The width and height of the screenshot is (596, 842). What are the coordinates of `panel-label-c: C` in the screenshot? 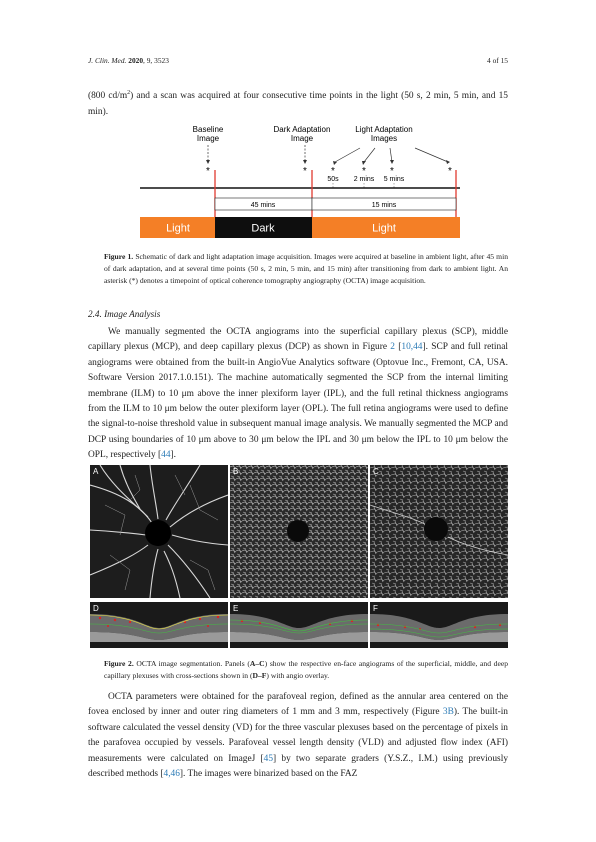 It's located at (376, 471).